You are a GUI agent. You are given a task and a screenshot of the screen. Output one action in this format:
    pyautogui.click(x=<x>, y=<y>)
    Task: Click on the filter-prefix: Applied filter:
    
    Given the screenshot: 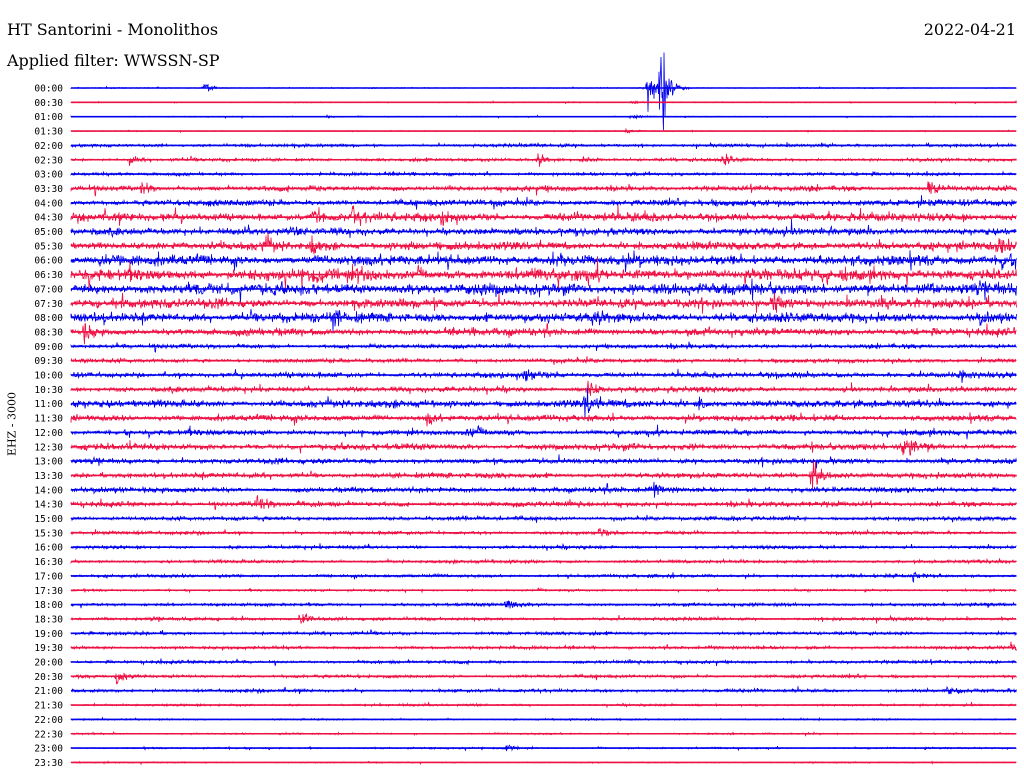 What is the action you would take?
    pyautogui.click(x=63, y=60)
    